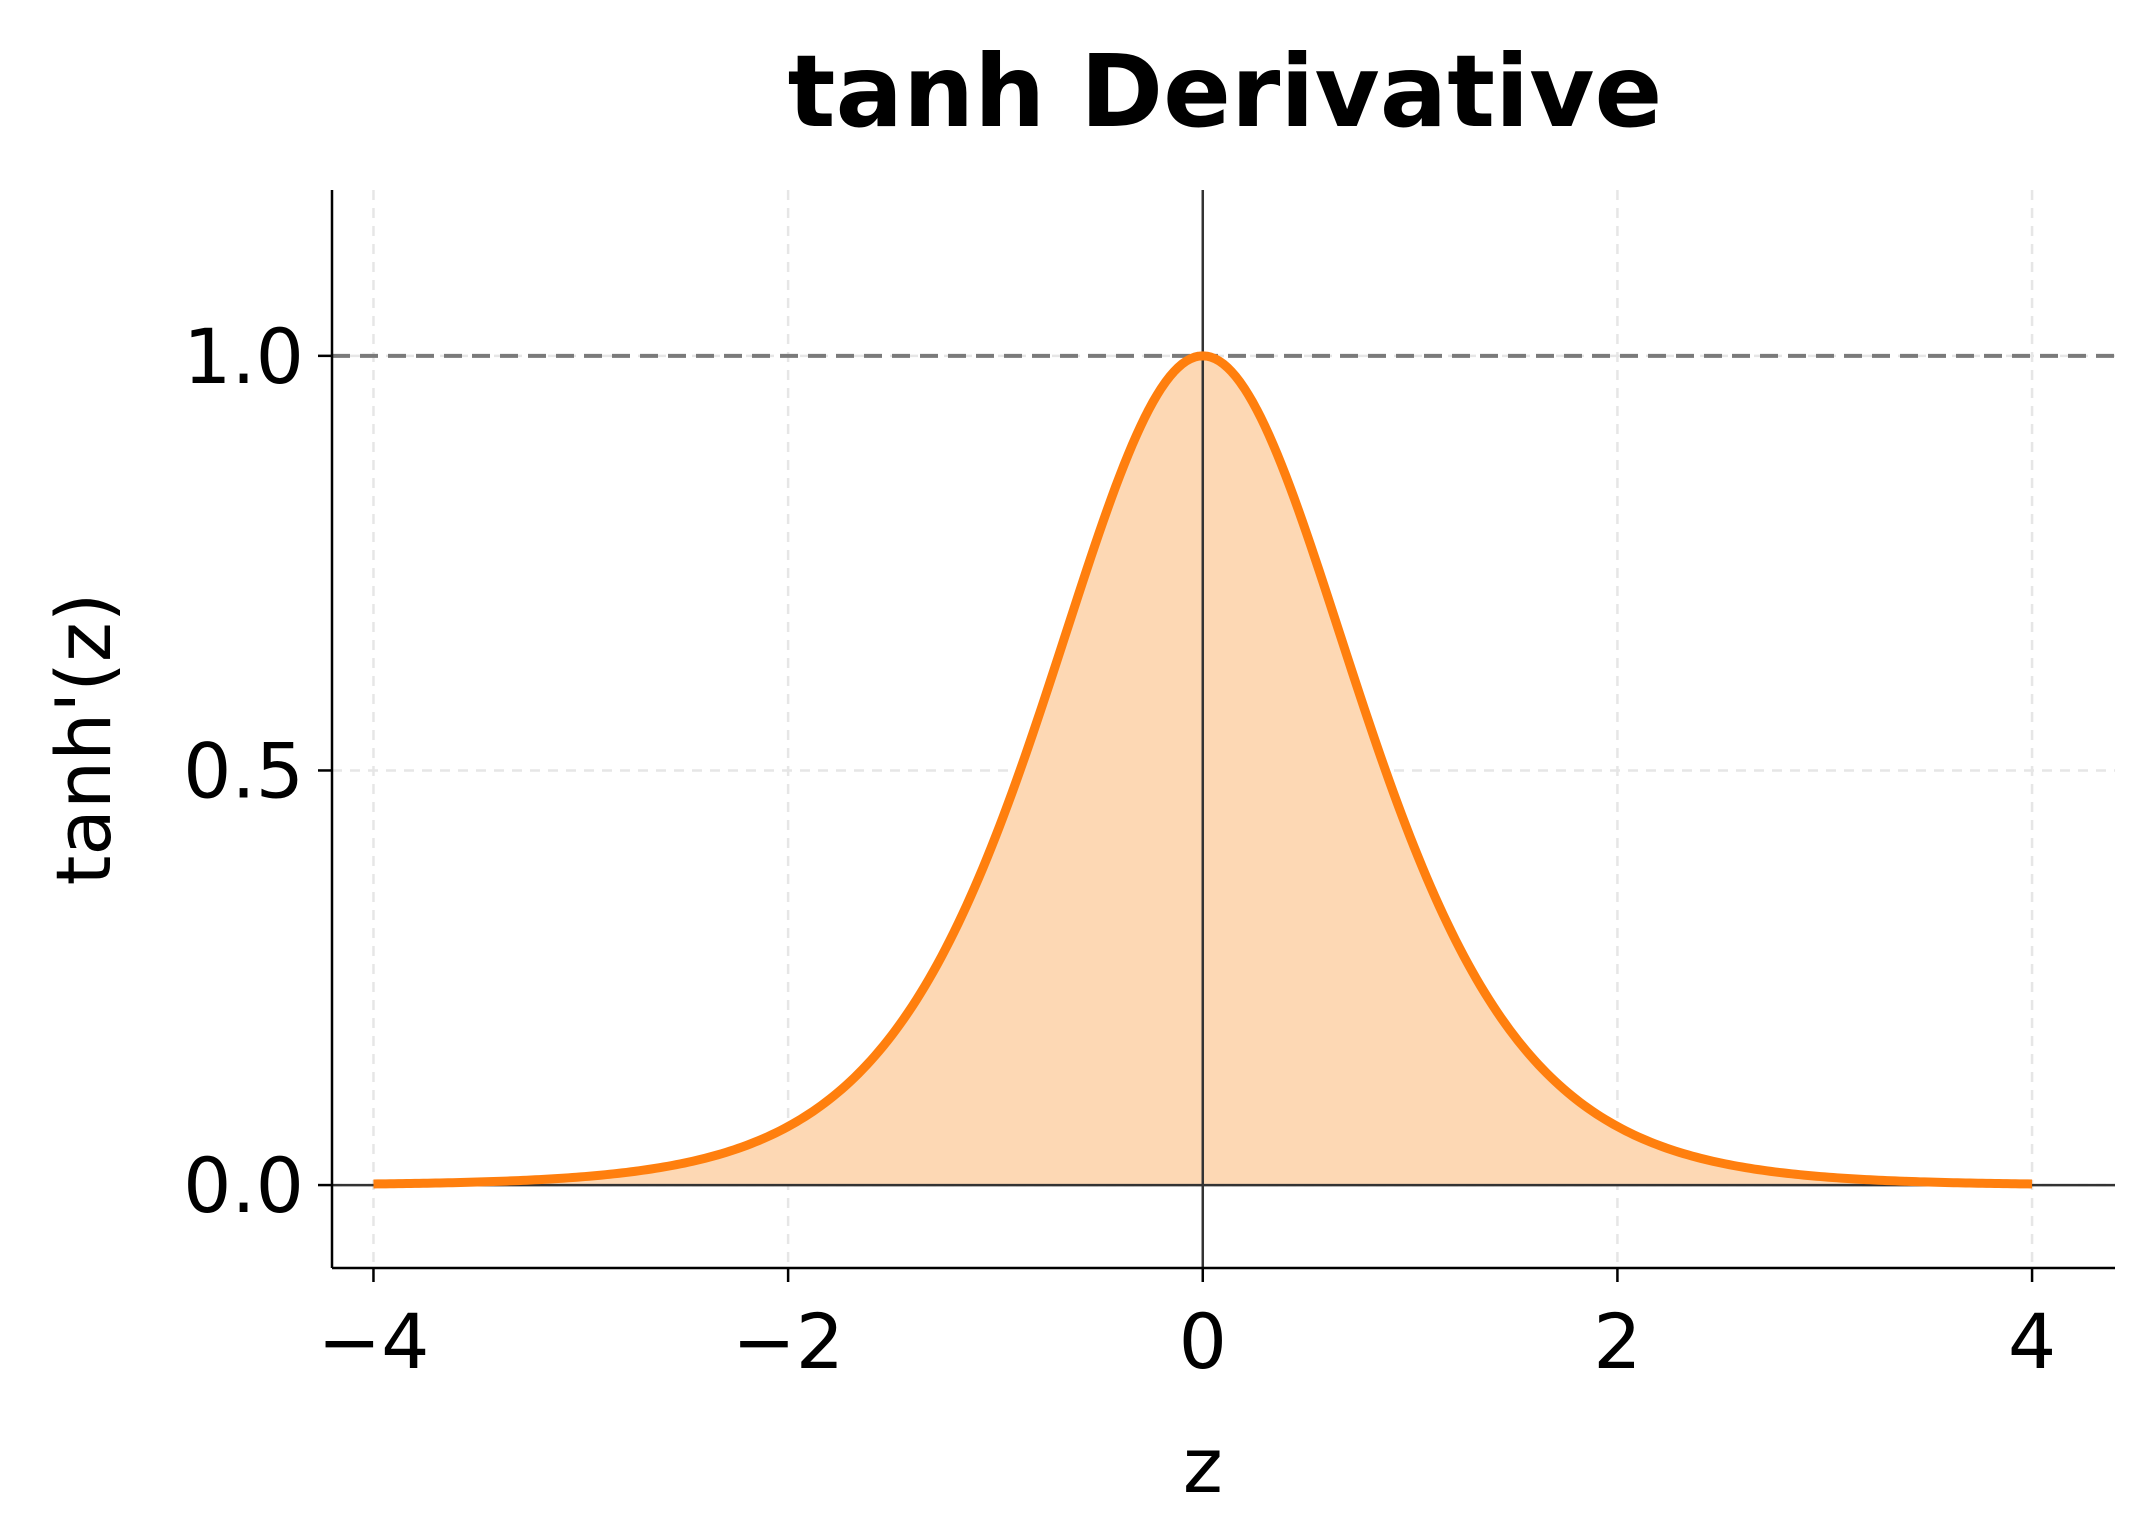  I want to click on x-tick-label: −2, so click(788, 1341).